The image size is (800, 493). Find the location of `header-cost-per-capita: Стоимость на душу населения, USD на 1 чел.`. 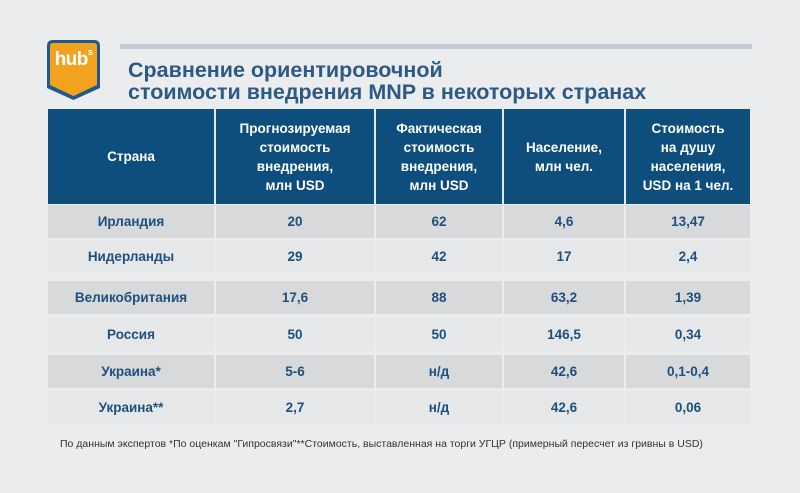

header-cost-per-capita: Стоимость на душу населения, USD на 1 чел. is located at coordinates (688, 156).